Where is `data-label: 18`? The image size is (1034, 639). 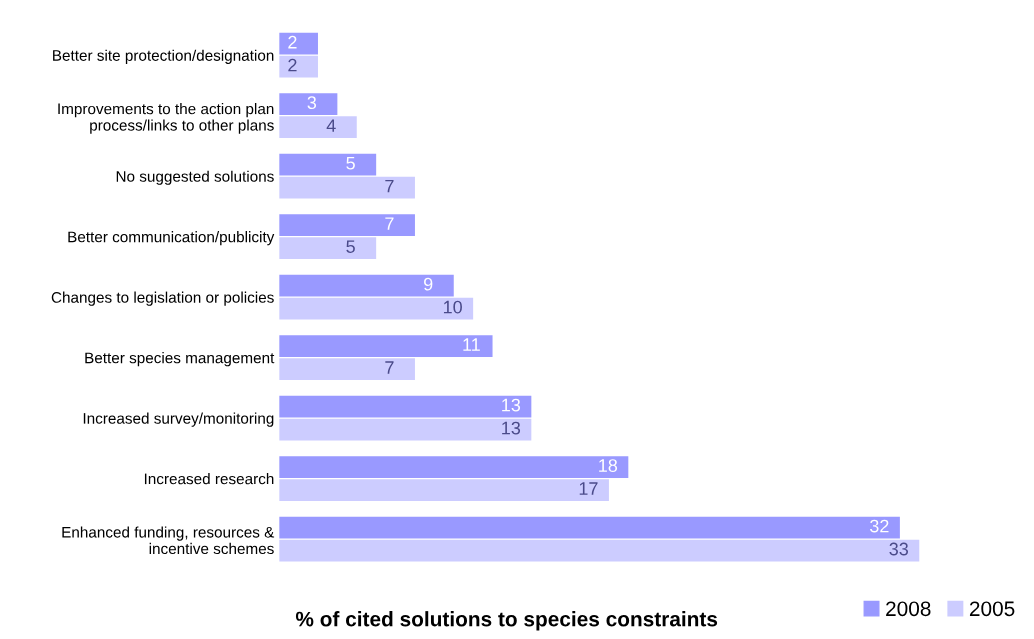
data-label: 18 is located at coordinates (608, 465).